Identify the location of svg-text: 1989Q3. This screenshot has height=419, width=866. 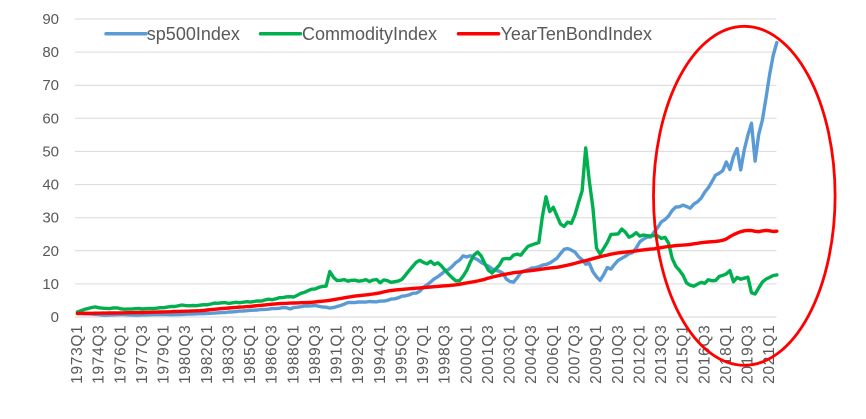
(315, 354).